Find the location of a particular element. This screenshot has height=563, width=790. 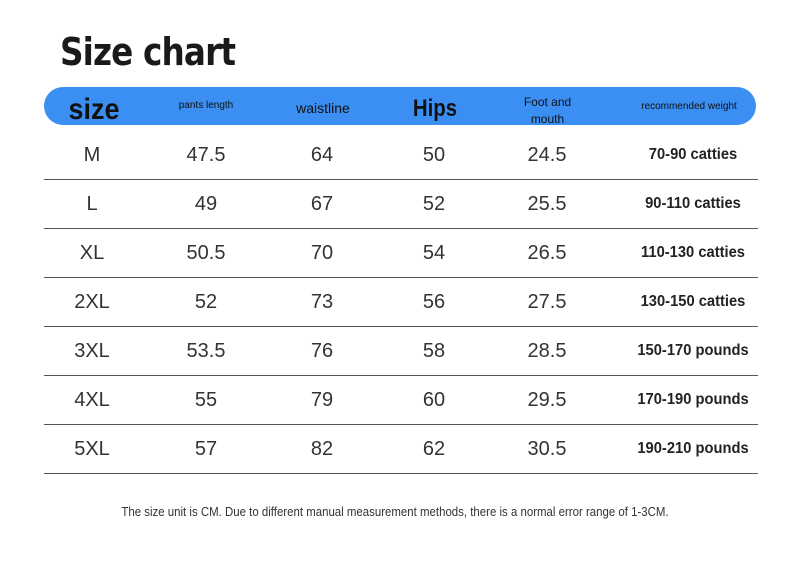

cell-hips: 54 is located at coordinates (434, 253).